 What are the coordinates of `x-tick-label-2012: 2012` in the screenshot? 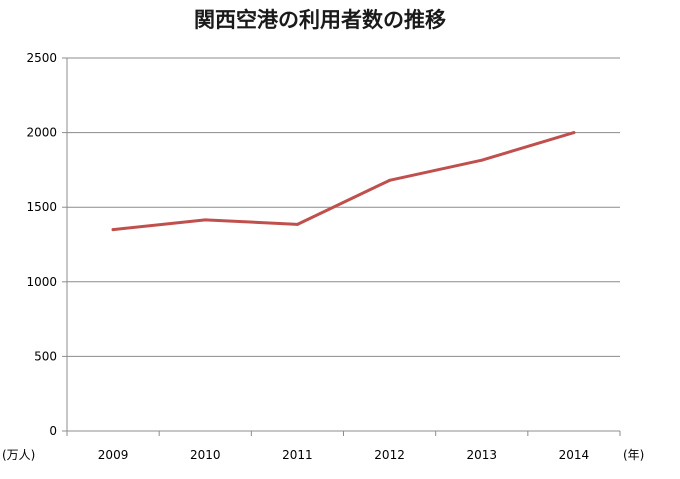 It's located at (389, 455).